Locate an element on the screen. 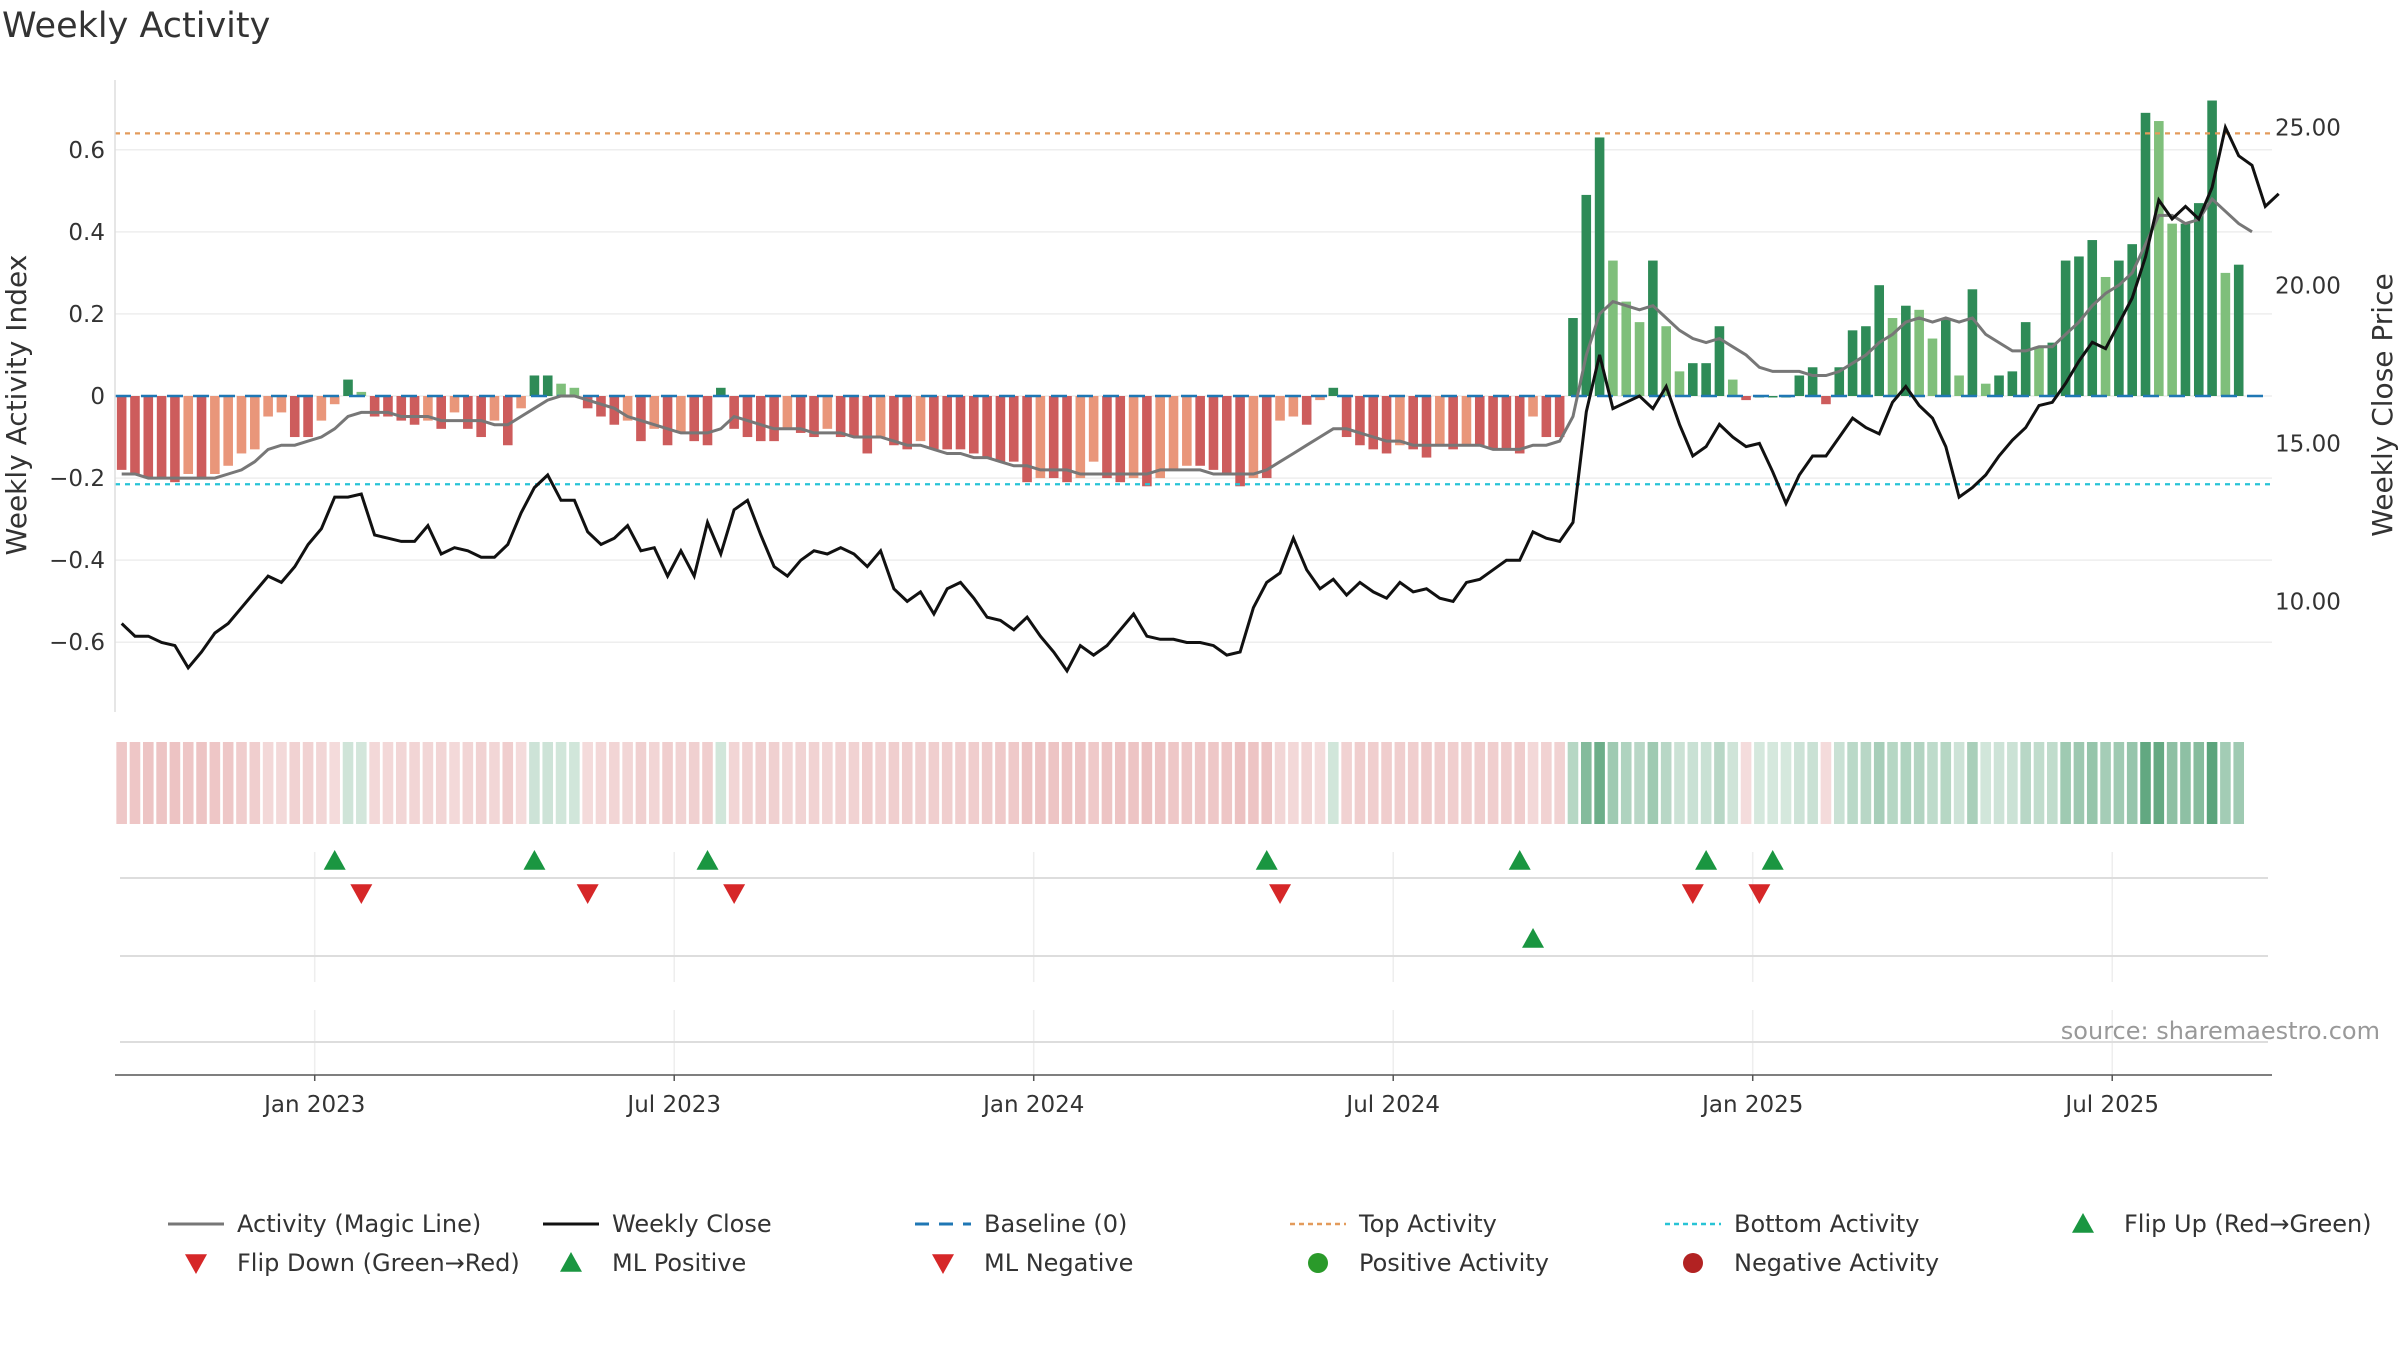 Image resolution: width=2400 pixels, height=1354 pixels. x-tick-label: Jan 2023 is located at coordinates (313, 1105).